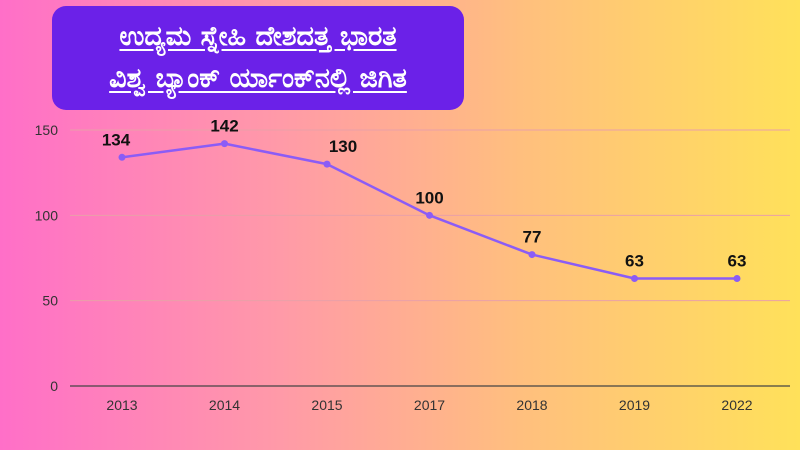 The width and height of the screenshot is (800, 450). Describe the element at coordinates (258, 36) in the screenshot. I see `chart-title-line-1: ಉದ್ಯಮ ಸ್ನೇಹಿ ದೇಶದತ್ತ ಭಾರತ` at that location.